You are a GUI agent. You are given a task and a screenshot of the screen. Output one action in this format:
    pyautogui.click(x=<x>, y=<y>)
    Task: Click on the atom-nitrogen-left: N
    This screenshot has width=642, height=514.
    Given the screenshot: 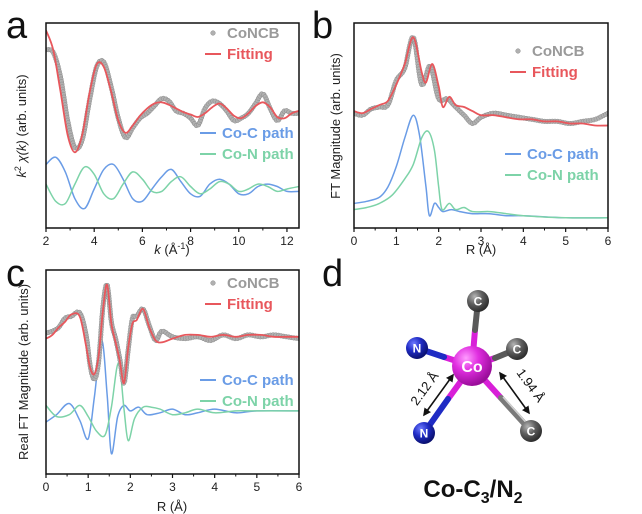 What is the action you would take?
    pyautogui.click(x=417, y=348)
    